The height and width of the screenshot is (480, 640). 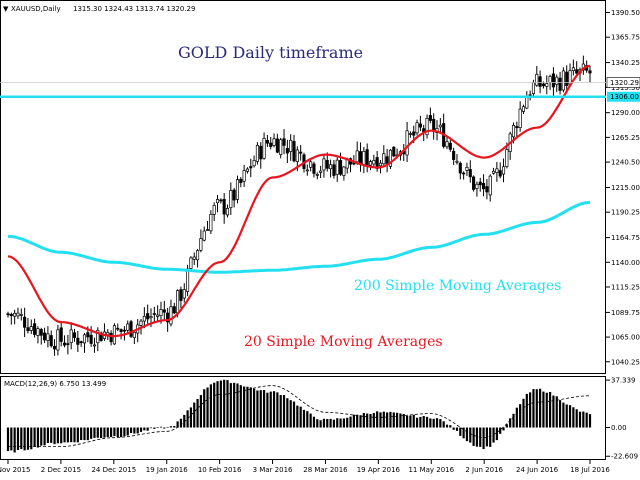 I want to click on current-price-tag: 1320.29, so click(x=623, y=82).